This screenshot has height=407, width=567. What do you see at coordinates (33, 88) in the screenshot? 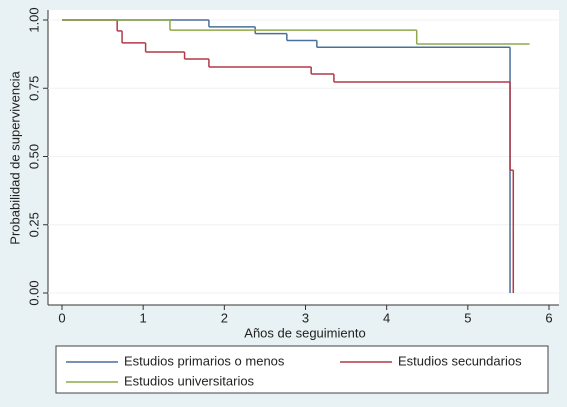
I see `y-tick-label: 0.75` at bounding box center [33, 88].